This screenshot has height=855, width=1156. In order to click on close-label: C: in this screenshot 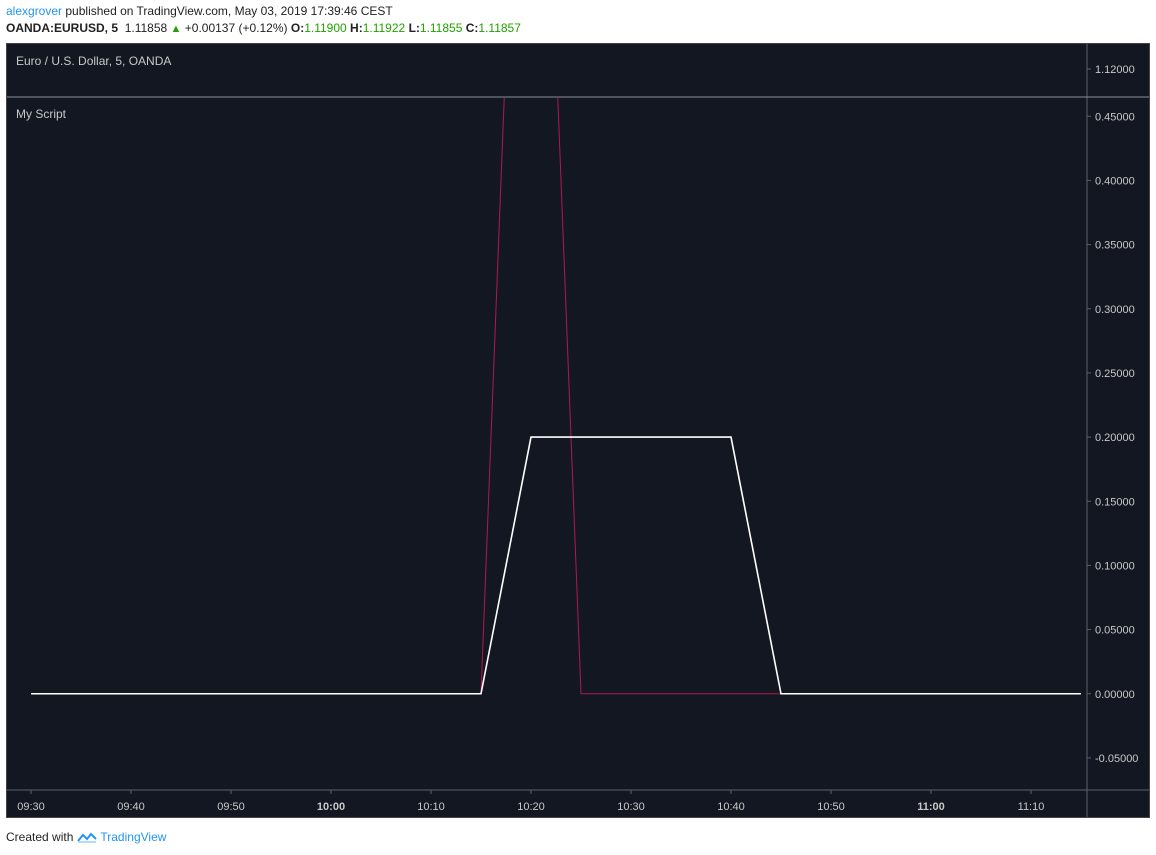, I will do `click(472, 28)`.